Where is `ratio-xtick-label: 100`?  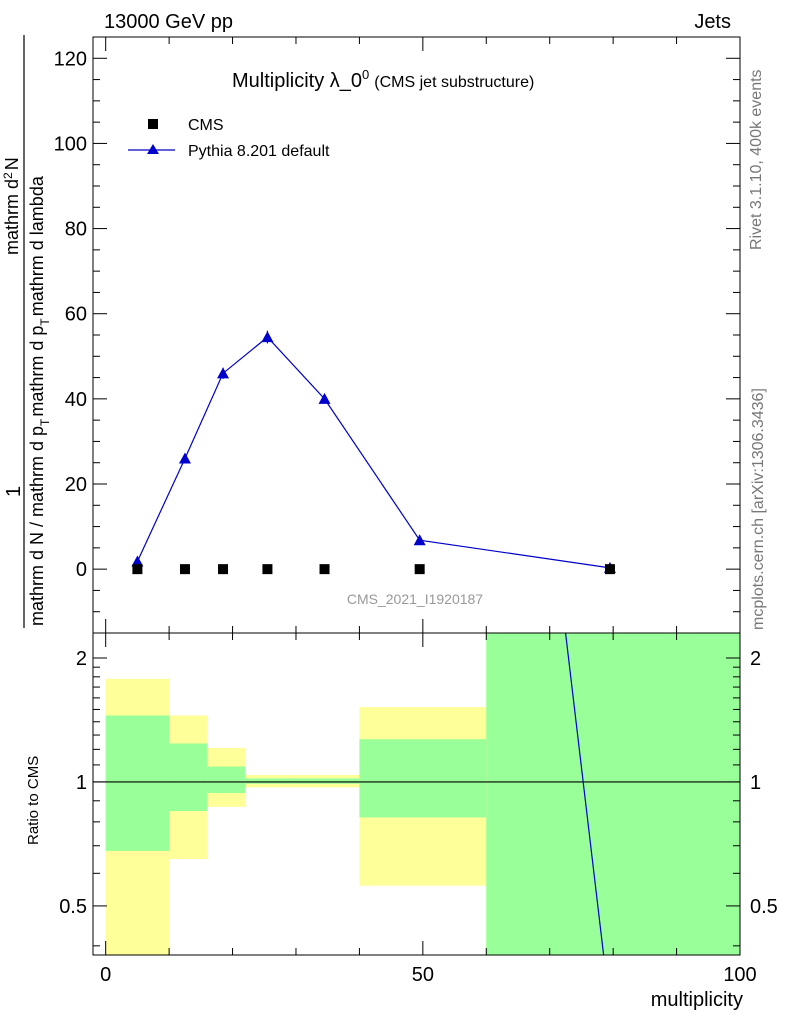 ratio-xtick-label: 100 is located at coordinates (739, 975).